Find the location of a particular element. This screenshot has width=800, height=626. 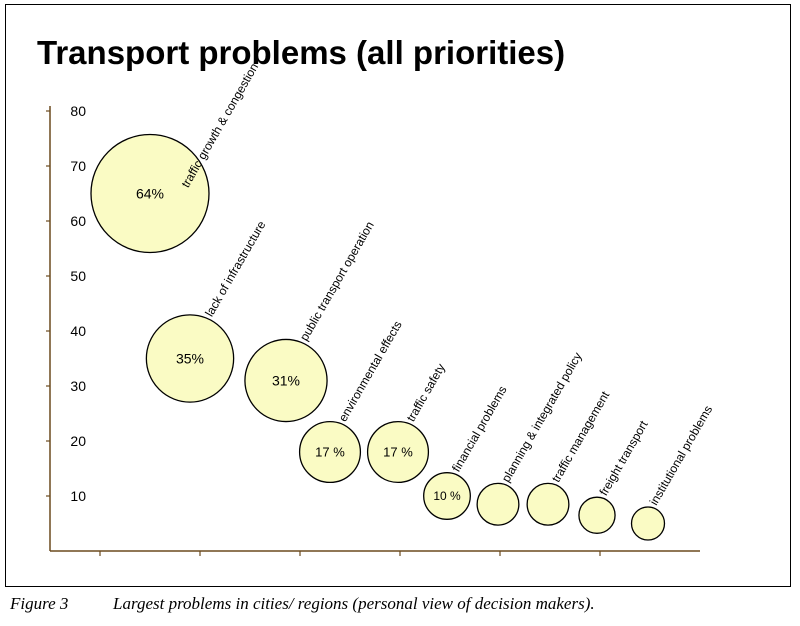

y-tick-label: 10 is located at coordinates (78, 496).